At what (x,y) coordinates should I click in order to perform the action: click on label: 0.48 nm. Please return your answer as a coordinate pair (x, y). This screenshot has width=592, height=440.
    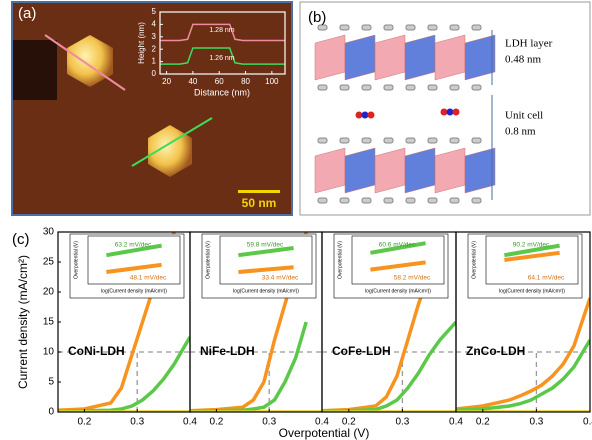
    Looking at the image, I should click on (523, 60).